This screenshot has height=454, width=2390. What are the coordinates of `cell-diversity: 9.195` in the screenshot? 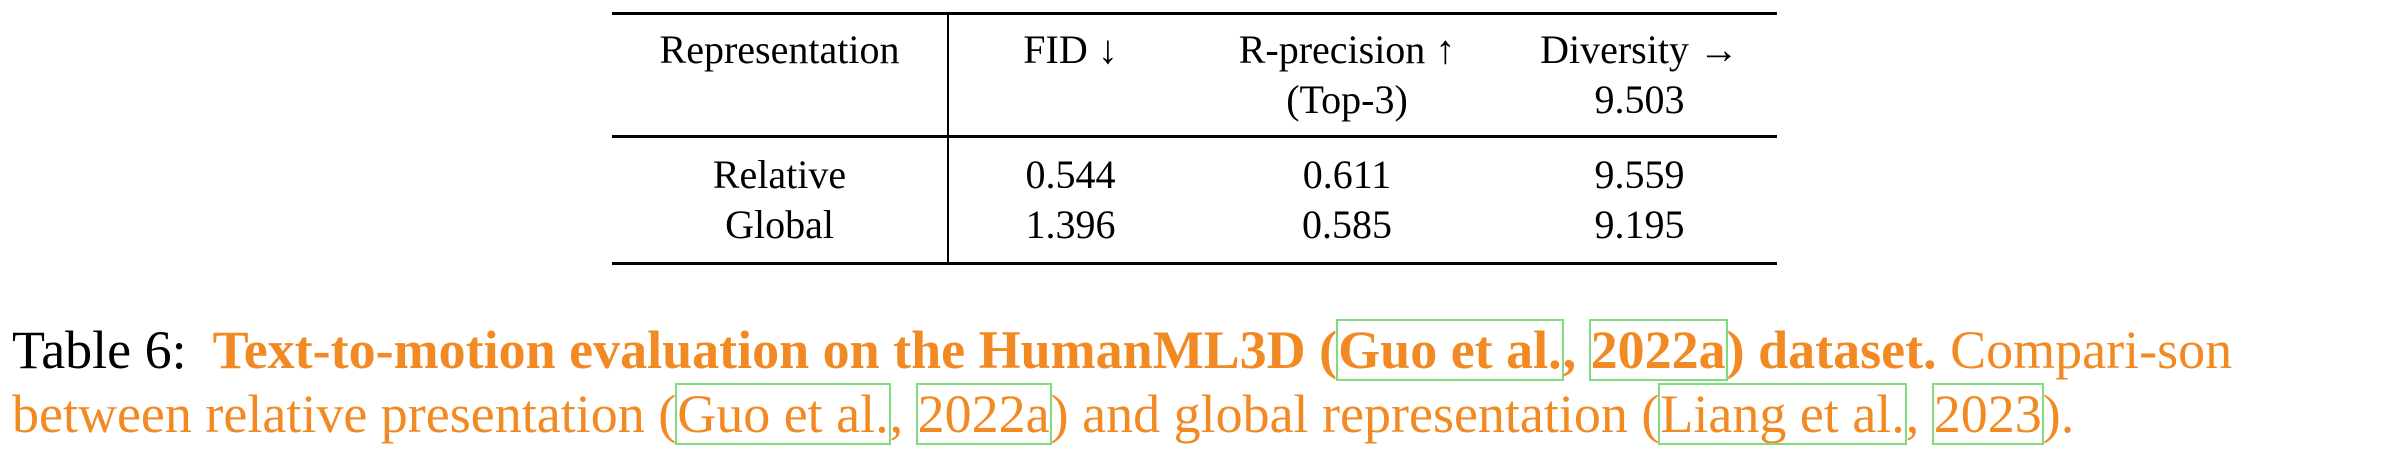 It's located at (1639, 224).